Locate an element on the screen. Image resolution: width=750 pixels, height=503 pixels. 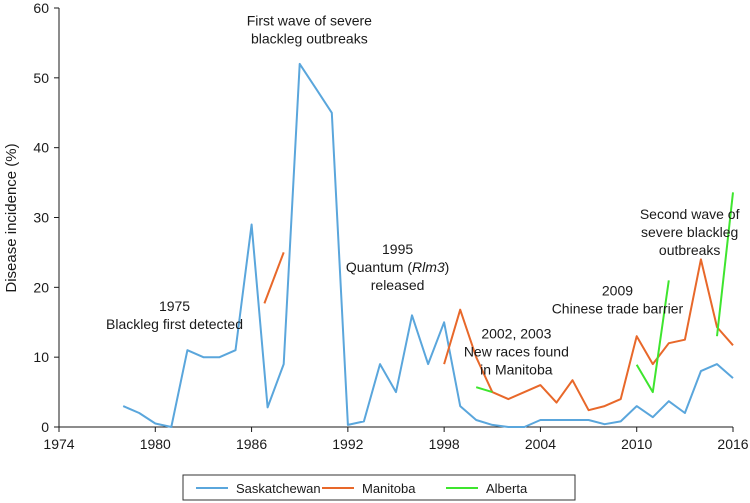
x-tick-label: 2004 is located at coordinates (540, 444).